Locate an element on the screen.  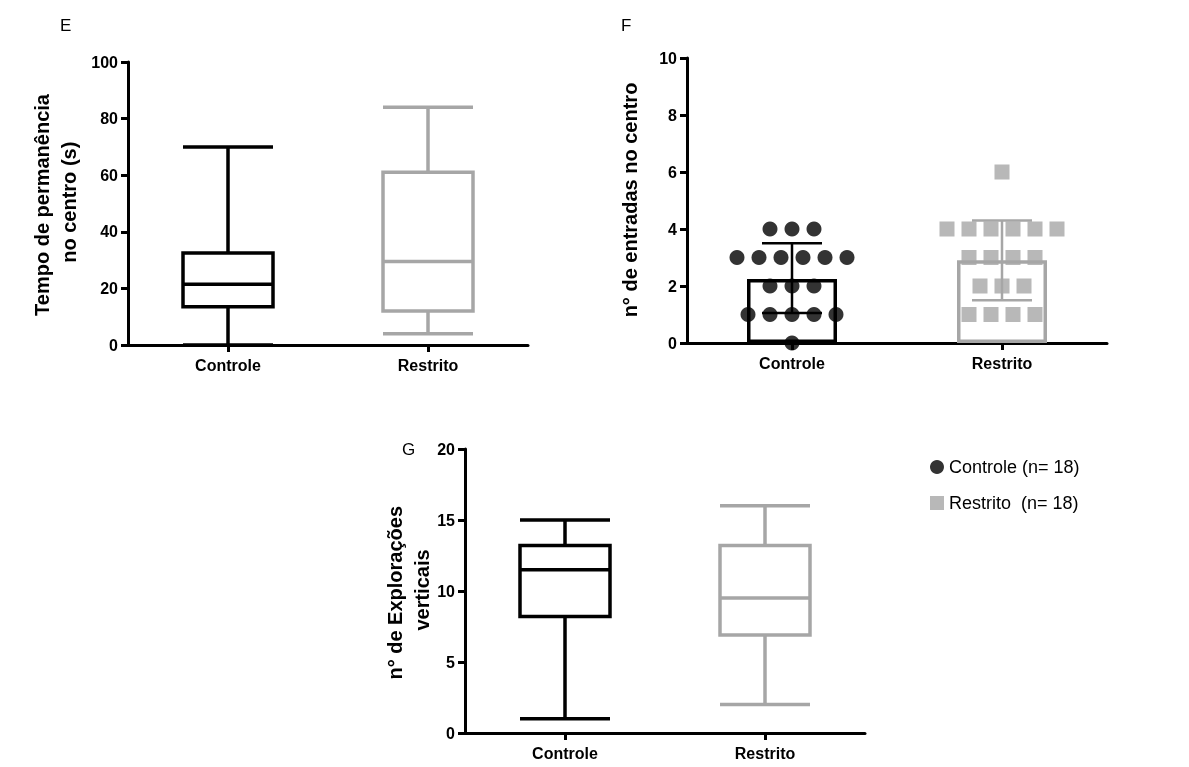
y-axis-title: n° de entradas no centro is located at coordinates (630, 200).